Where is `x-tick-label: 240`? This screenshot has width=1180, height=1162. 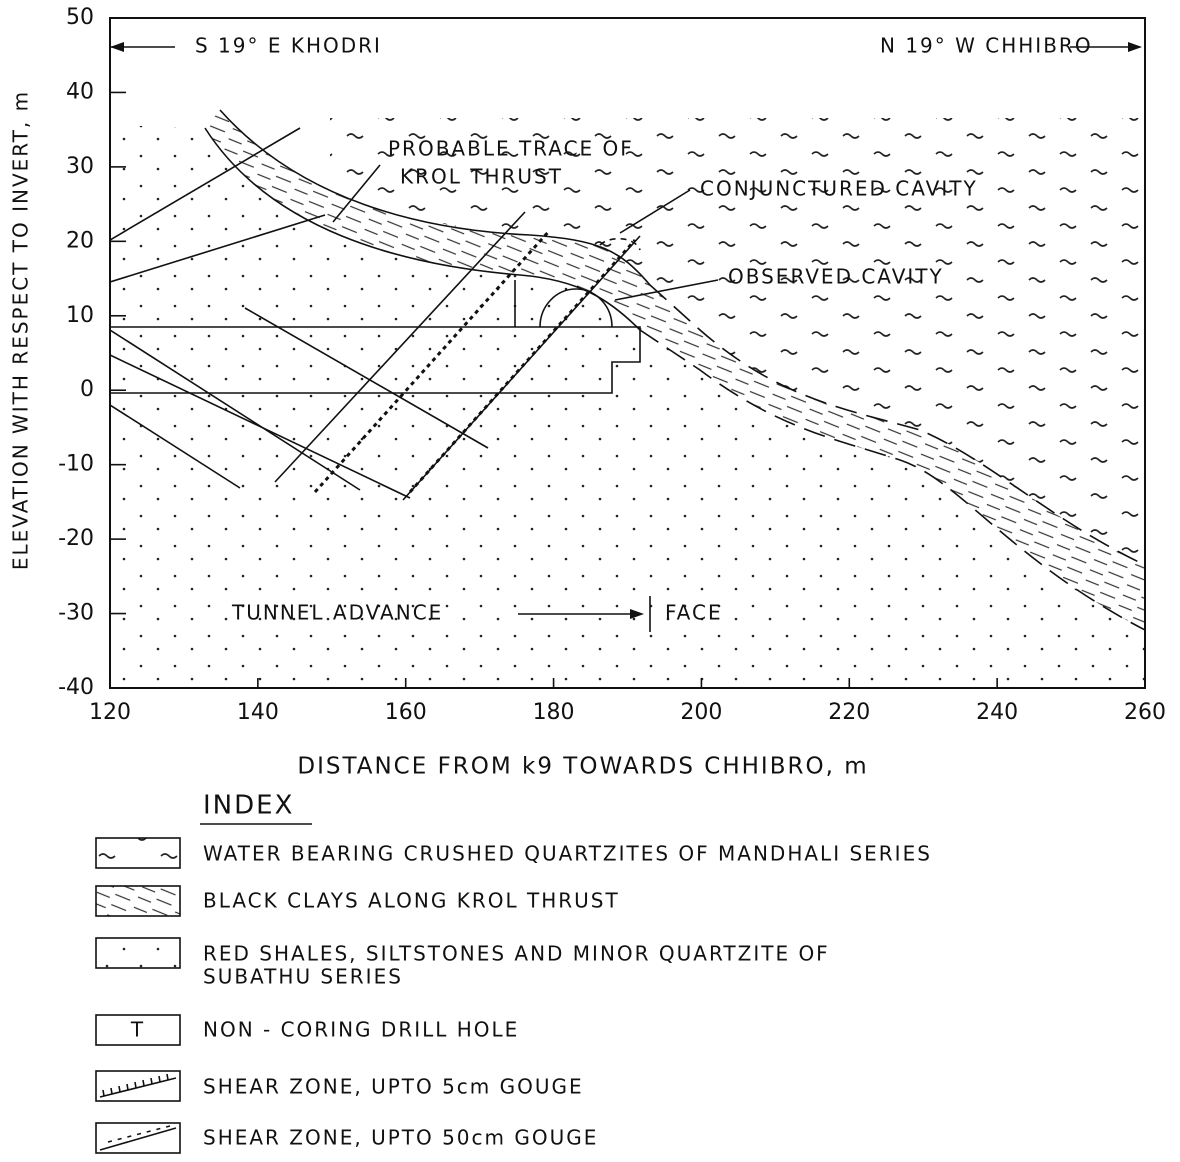 x-tick-label: 240 is located at coordinates (997, 712).